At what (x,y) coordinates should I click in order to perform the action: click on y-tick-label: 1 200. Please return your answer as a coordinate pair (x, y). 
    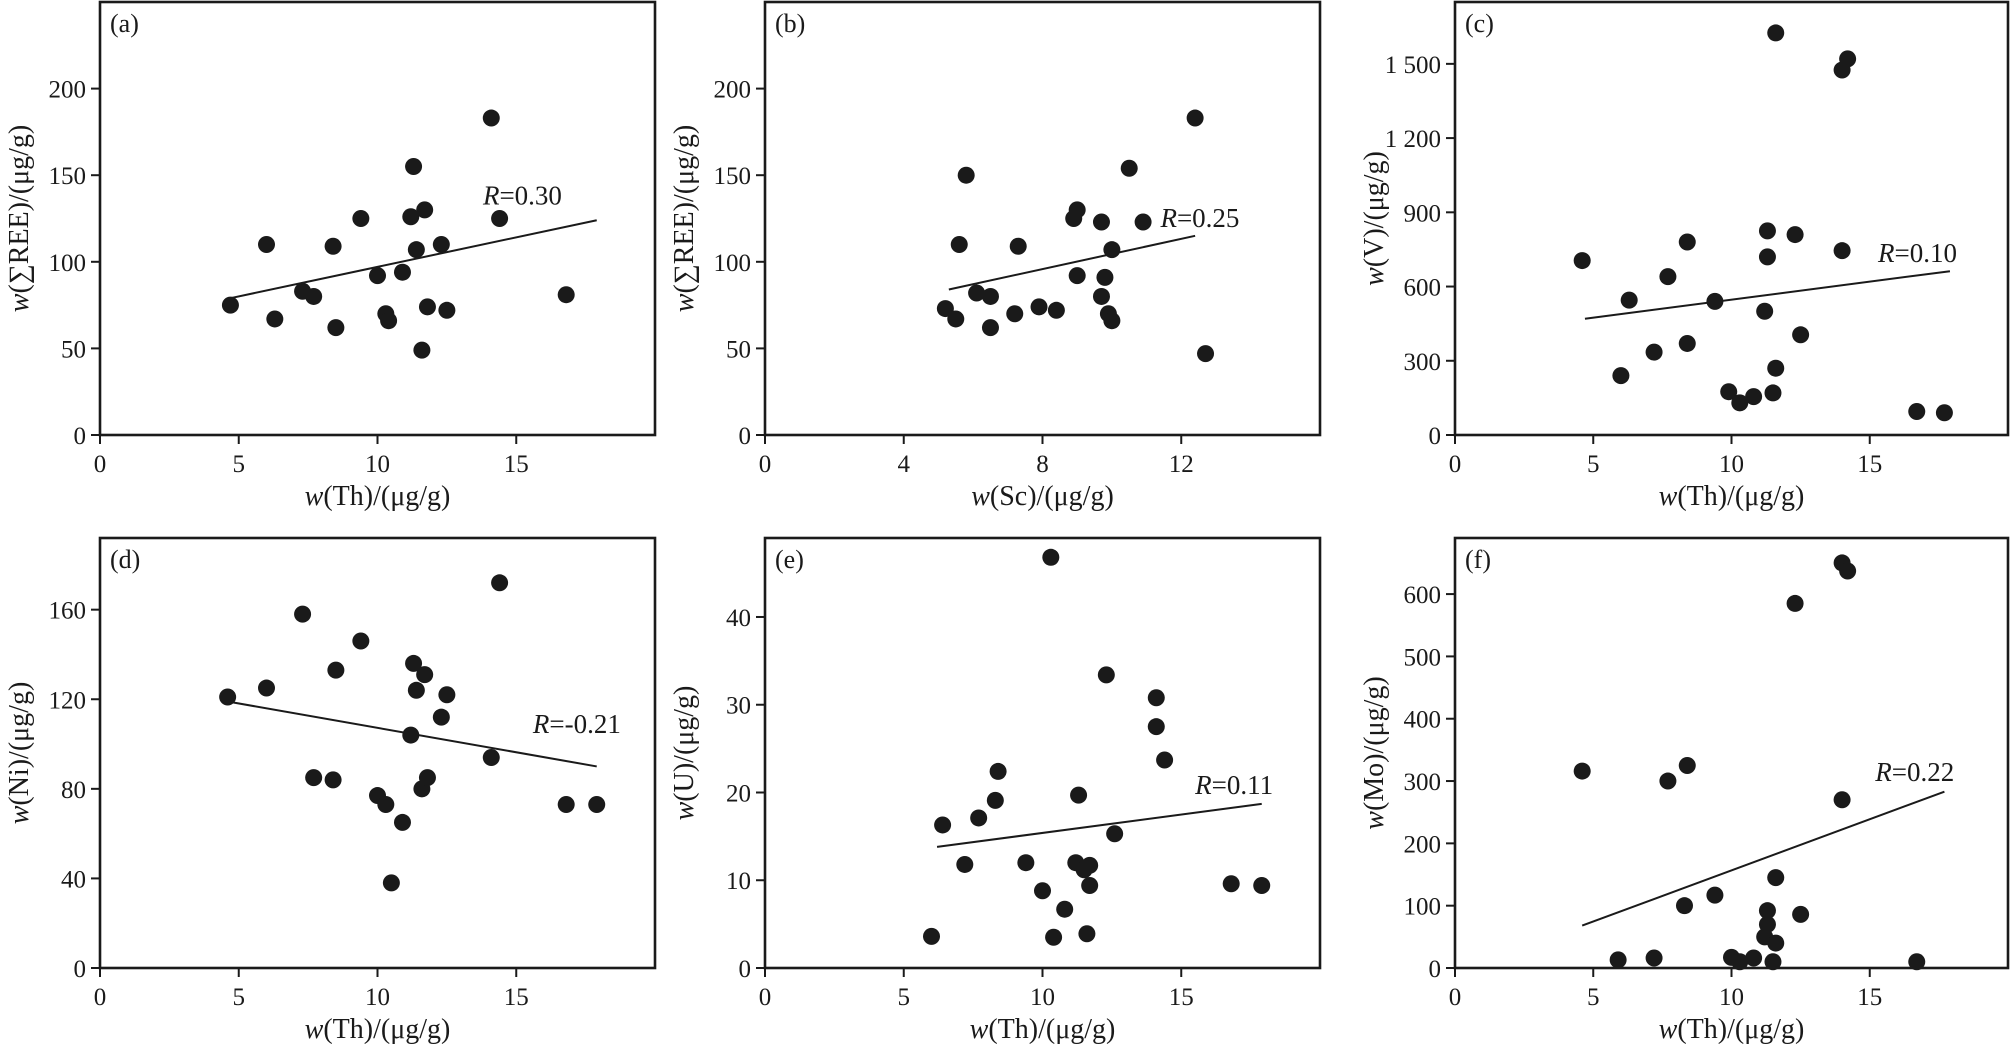
    Looking at the image, I should click on (1413, 139).